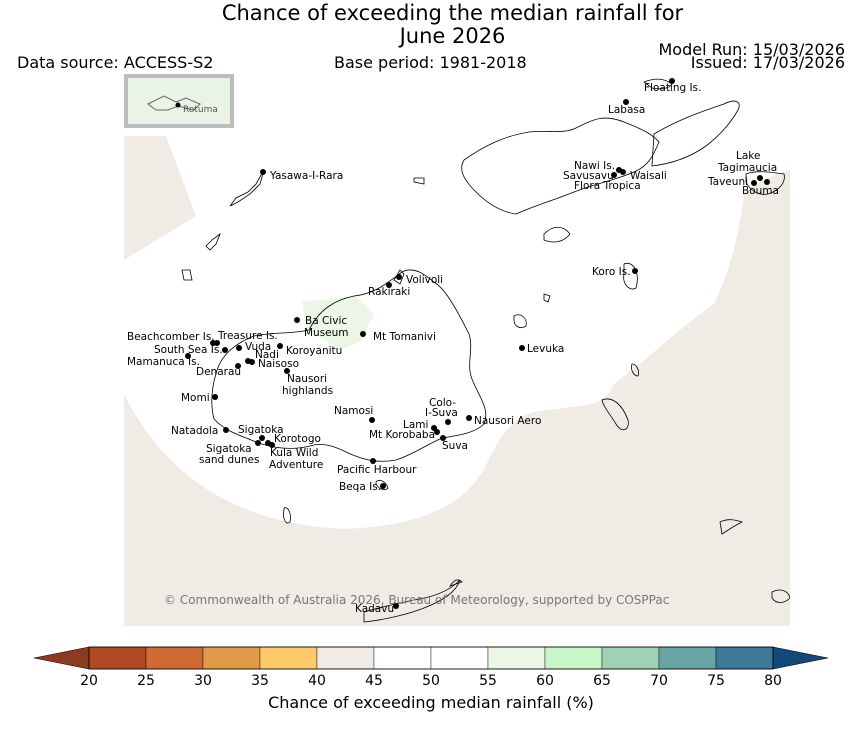 The image size is (862, 736). What do you see at coordinates (455, 446) in the screenshot?
I see `label-suva: Suva` at bounding box center [455, 446].